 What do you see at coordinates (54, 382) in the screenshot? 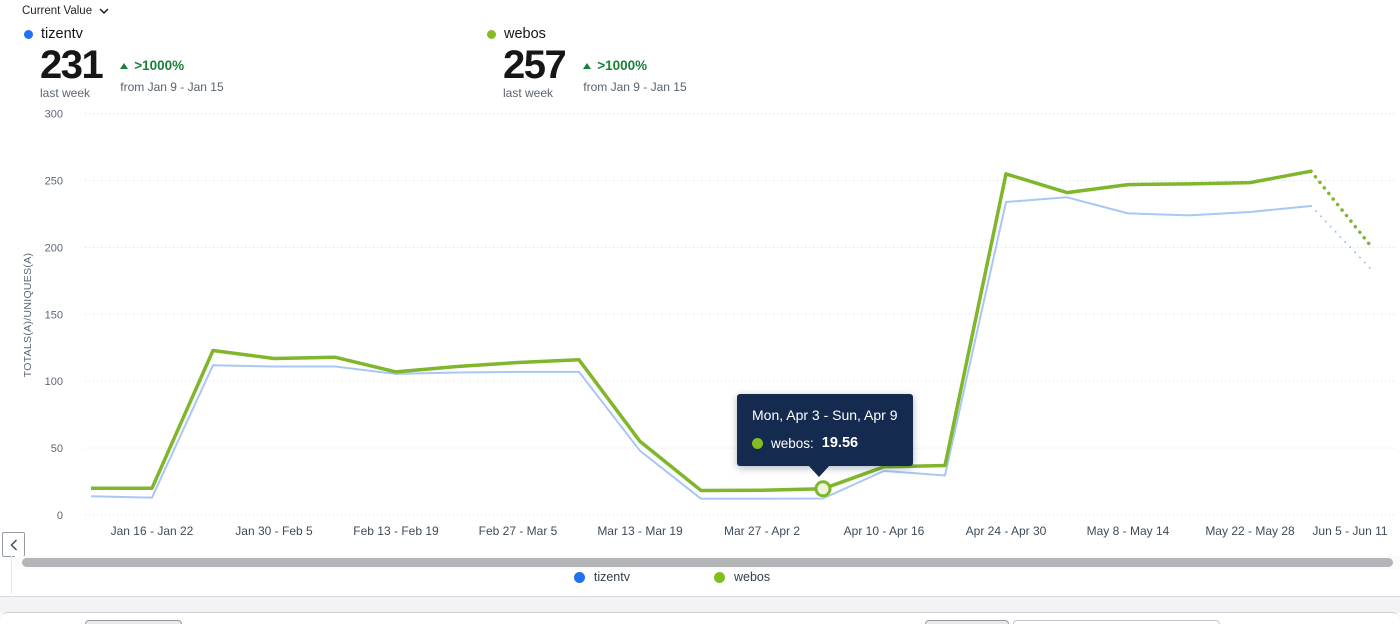
I see `svg-text: 100` at bounding box center [54, 382].